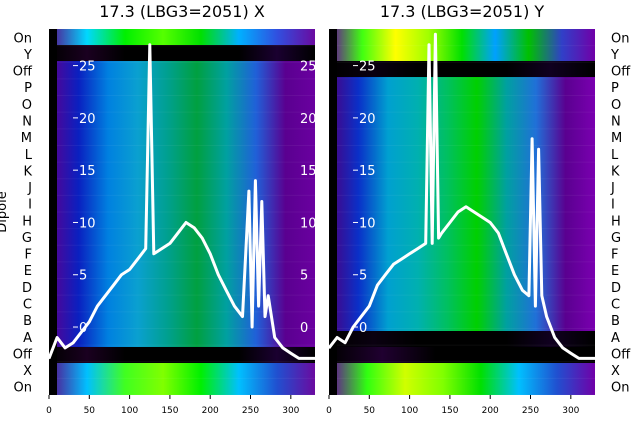 Image resolution: width=640 pixels, height=440 pixels. What do you see at coordinates (308, 67) in the screenshot?
I see `y-tick-label-right: 25` at bounding box center [308, 67].